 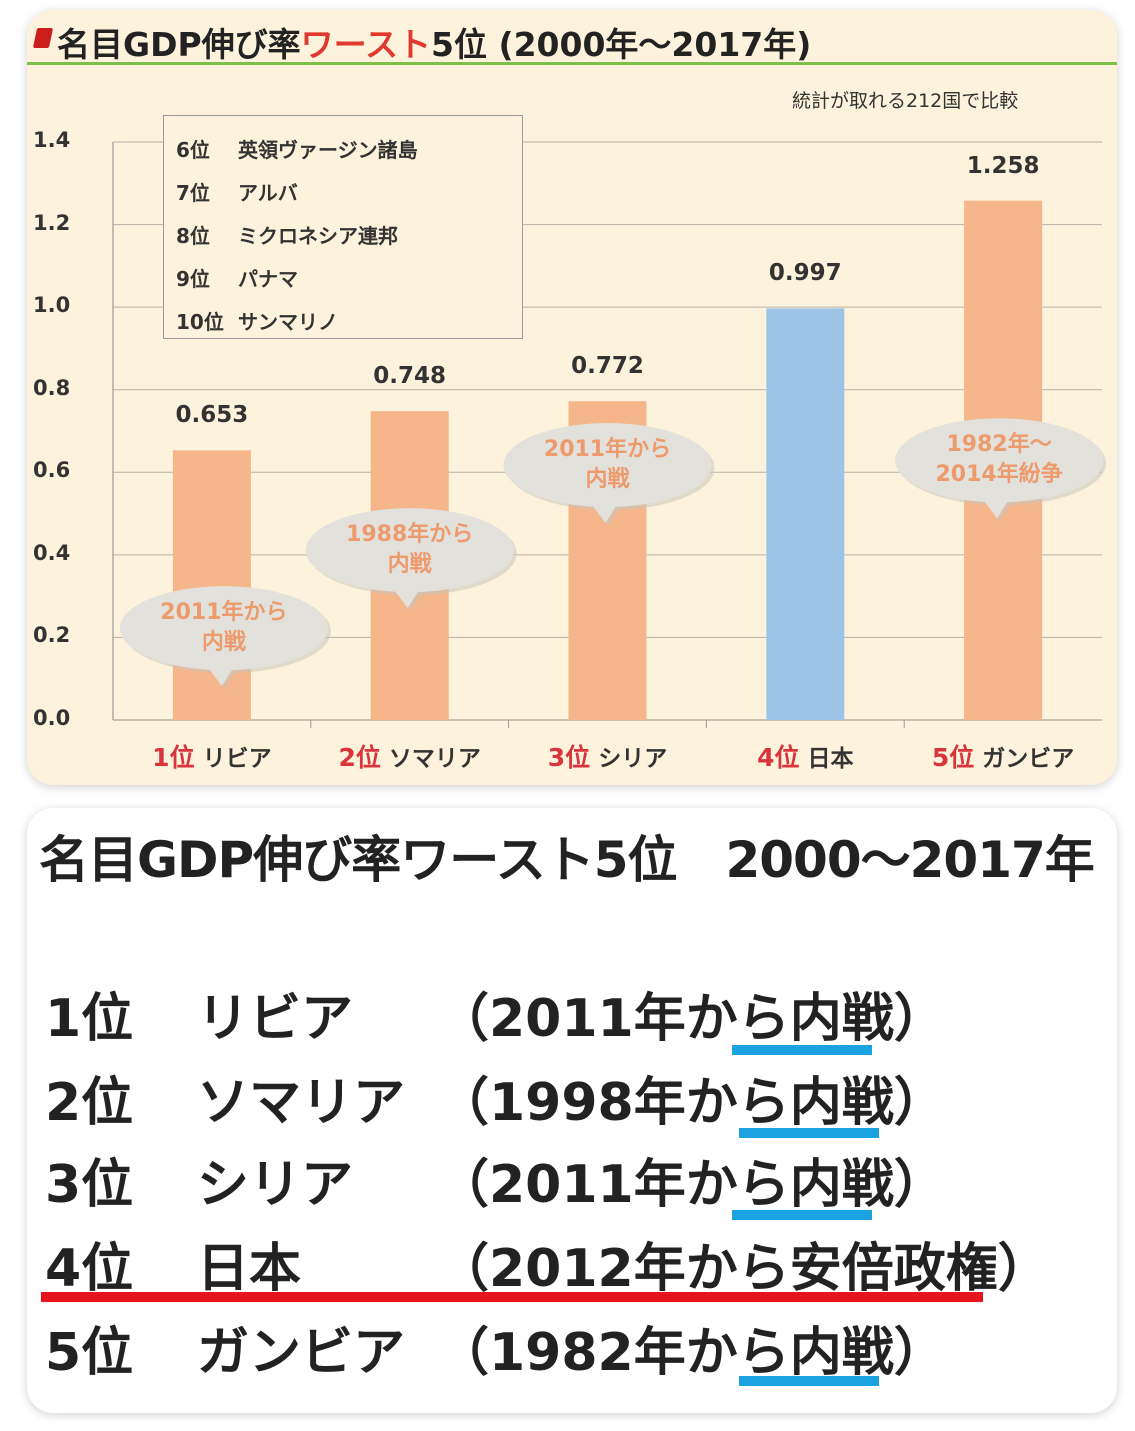 What do you see at coordinates (52, 222) in the screenshot?
I see `y-tick-label: 1.2` at bounding box center [52, 222].